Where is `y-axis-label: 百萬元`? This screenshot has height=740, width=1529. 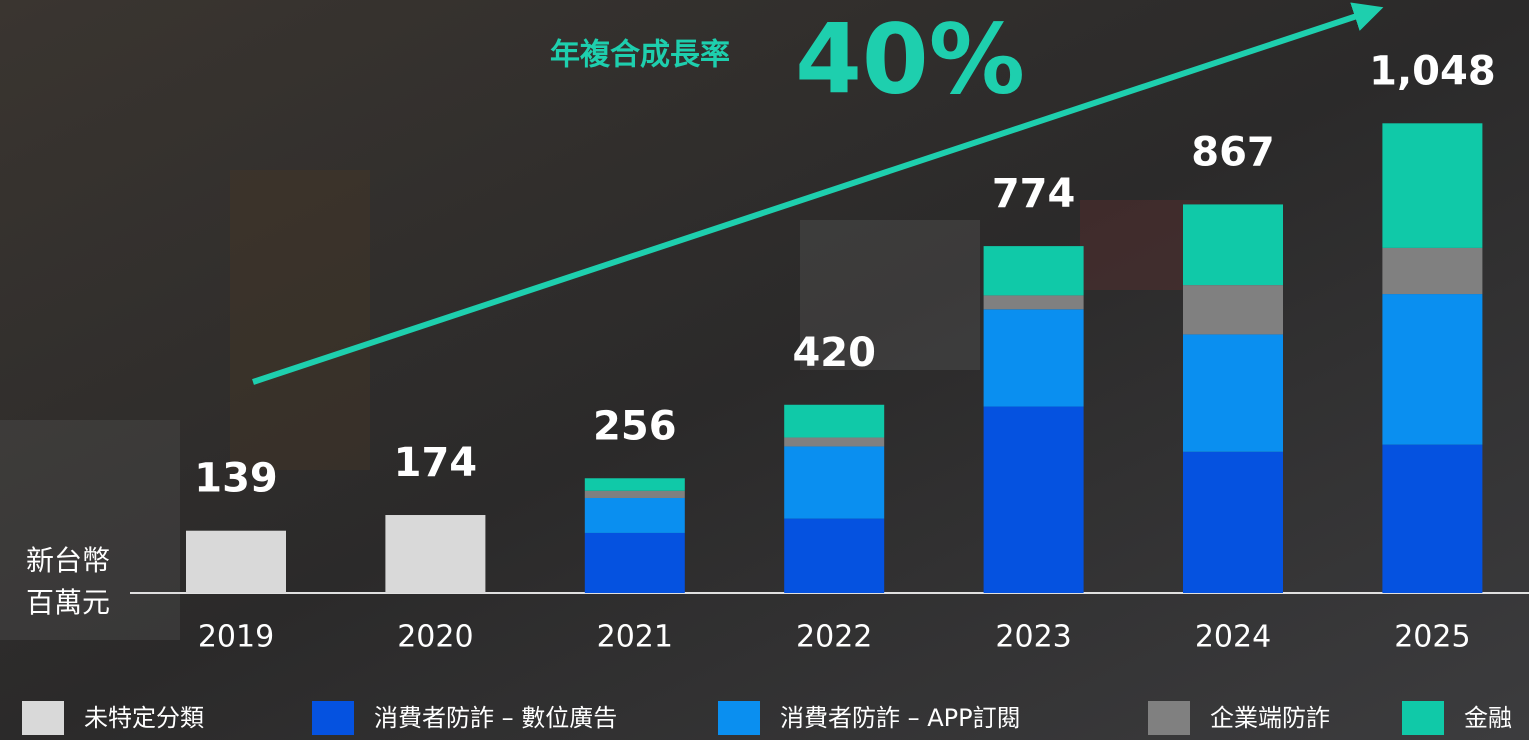 y-axis-label: 百萬元 is located at coordinates (68, 602).